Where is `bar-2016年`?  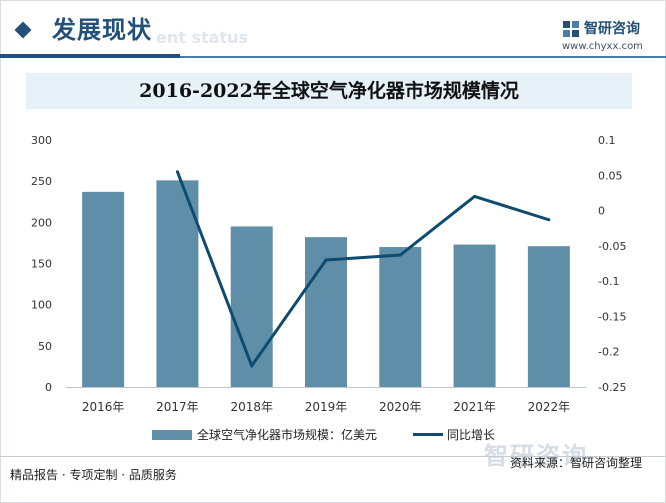
bar-2016年 is located at coordinates (103, 289).